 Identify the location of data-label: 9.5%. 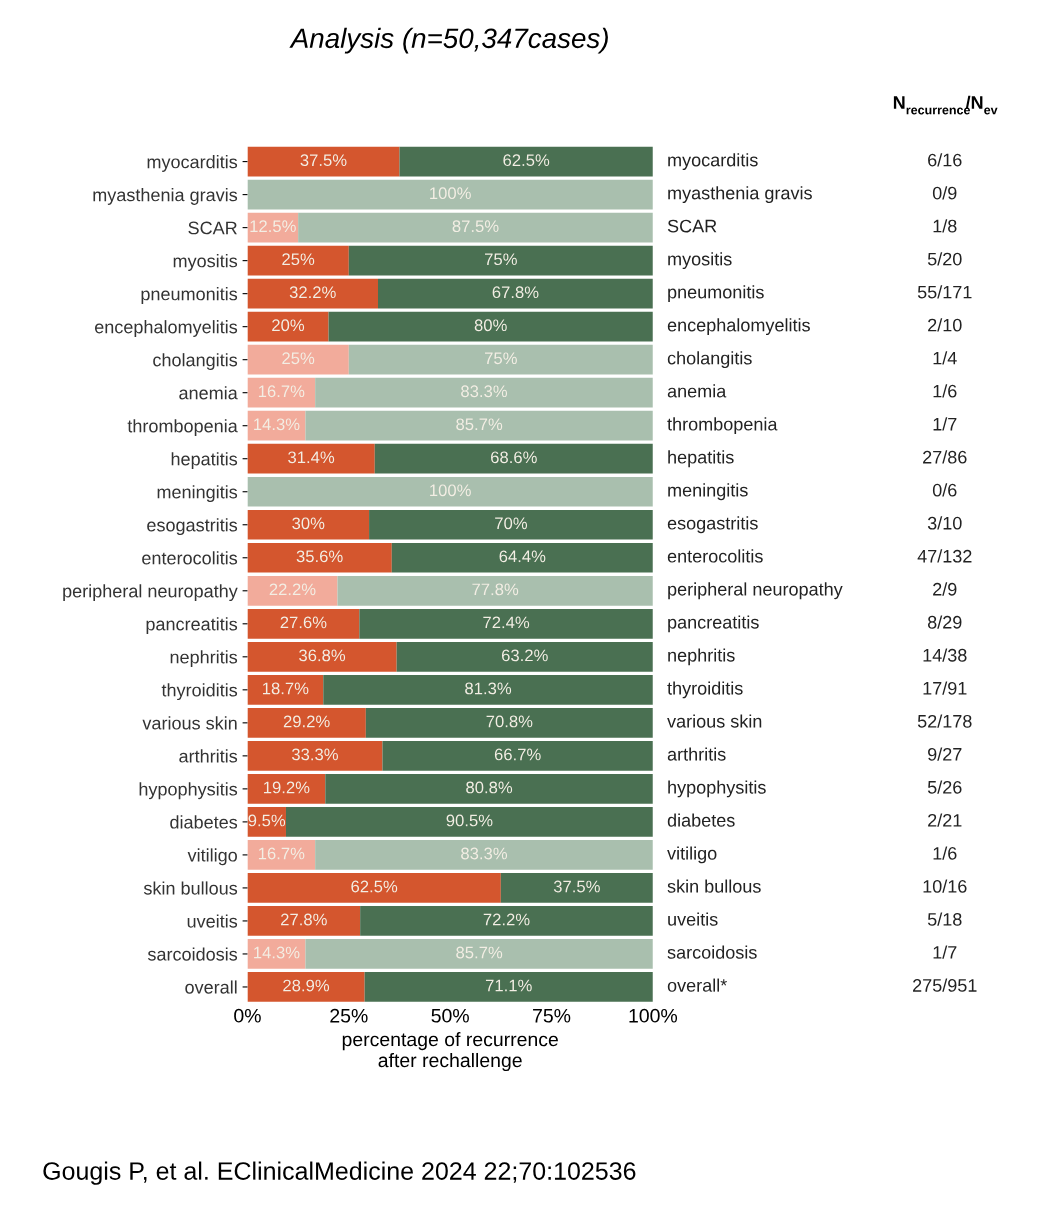
(267, 820).